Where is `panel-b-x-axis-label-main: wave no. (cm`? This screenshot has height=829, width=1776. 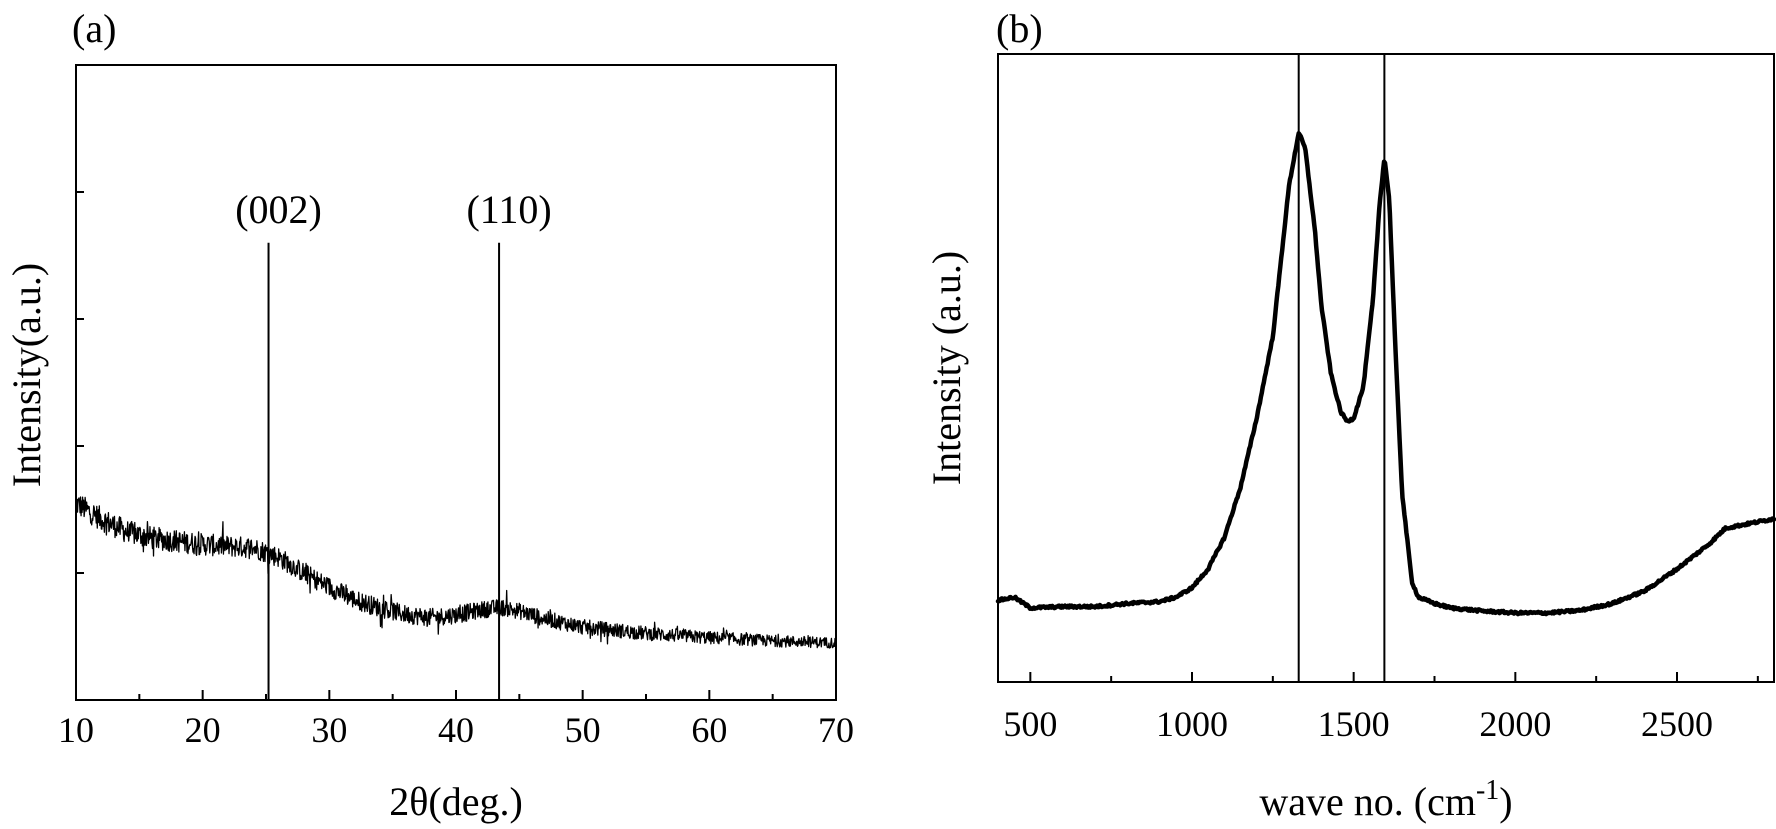 panel-b-x-axis-label-main: wave no. (cm is located at coordinates (1367, 801).